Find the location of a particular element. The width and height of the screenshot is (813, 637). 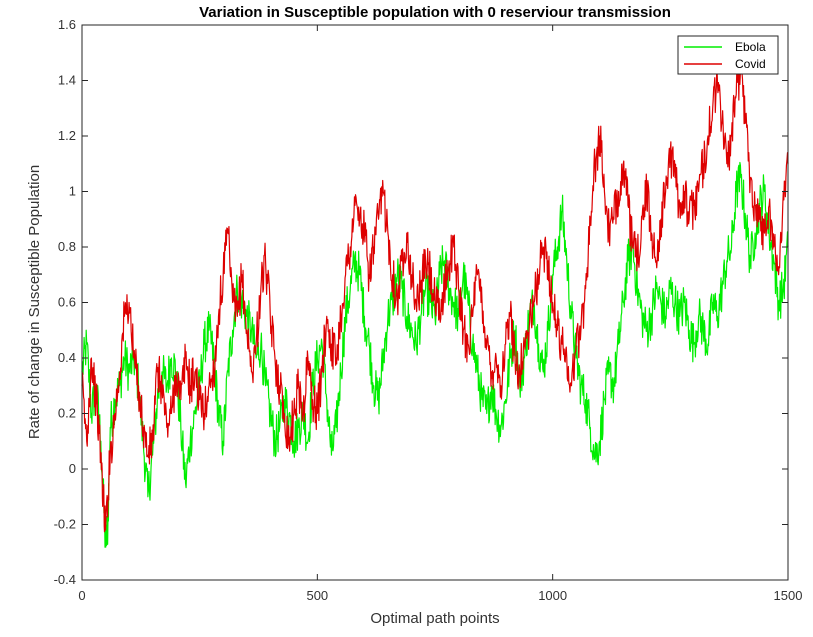

legend: Ebola Covid is located at coordinates (728, 55).